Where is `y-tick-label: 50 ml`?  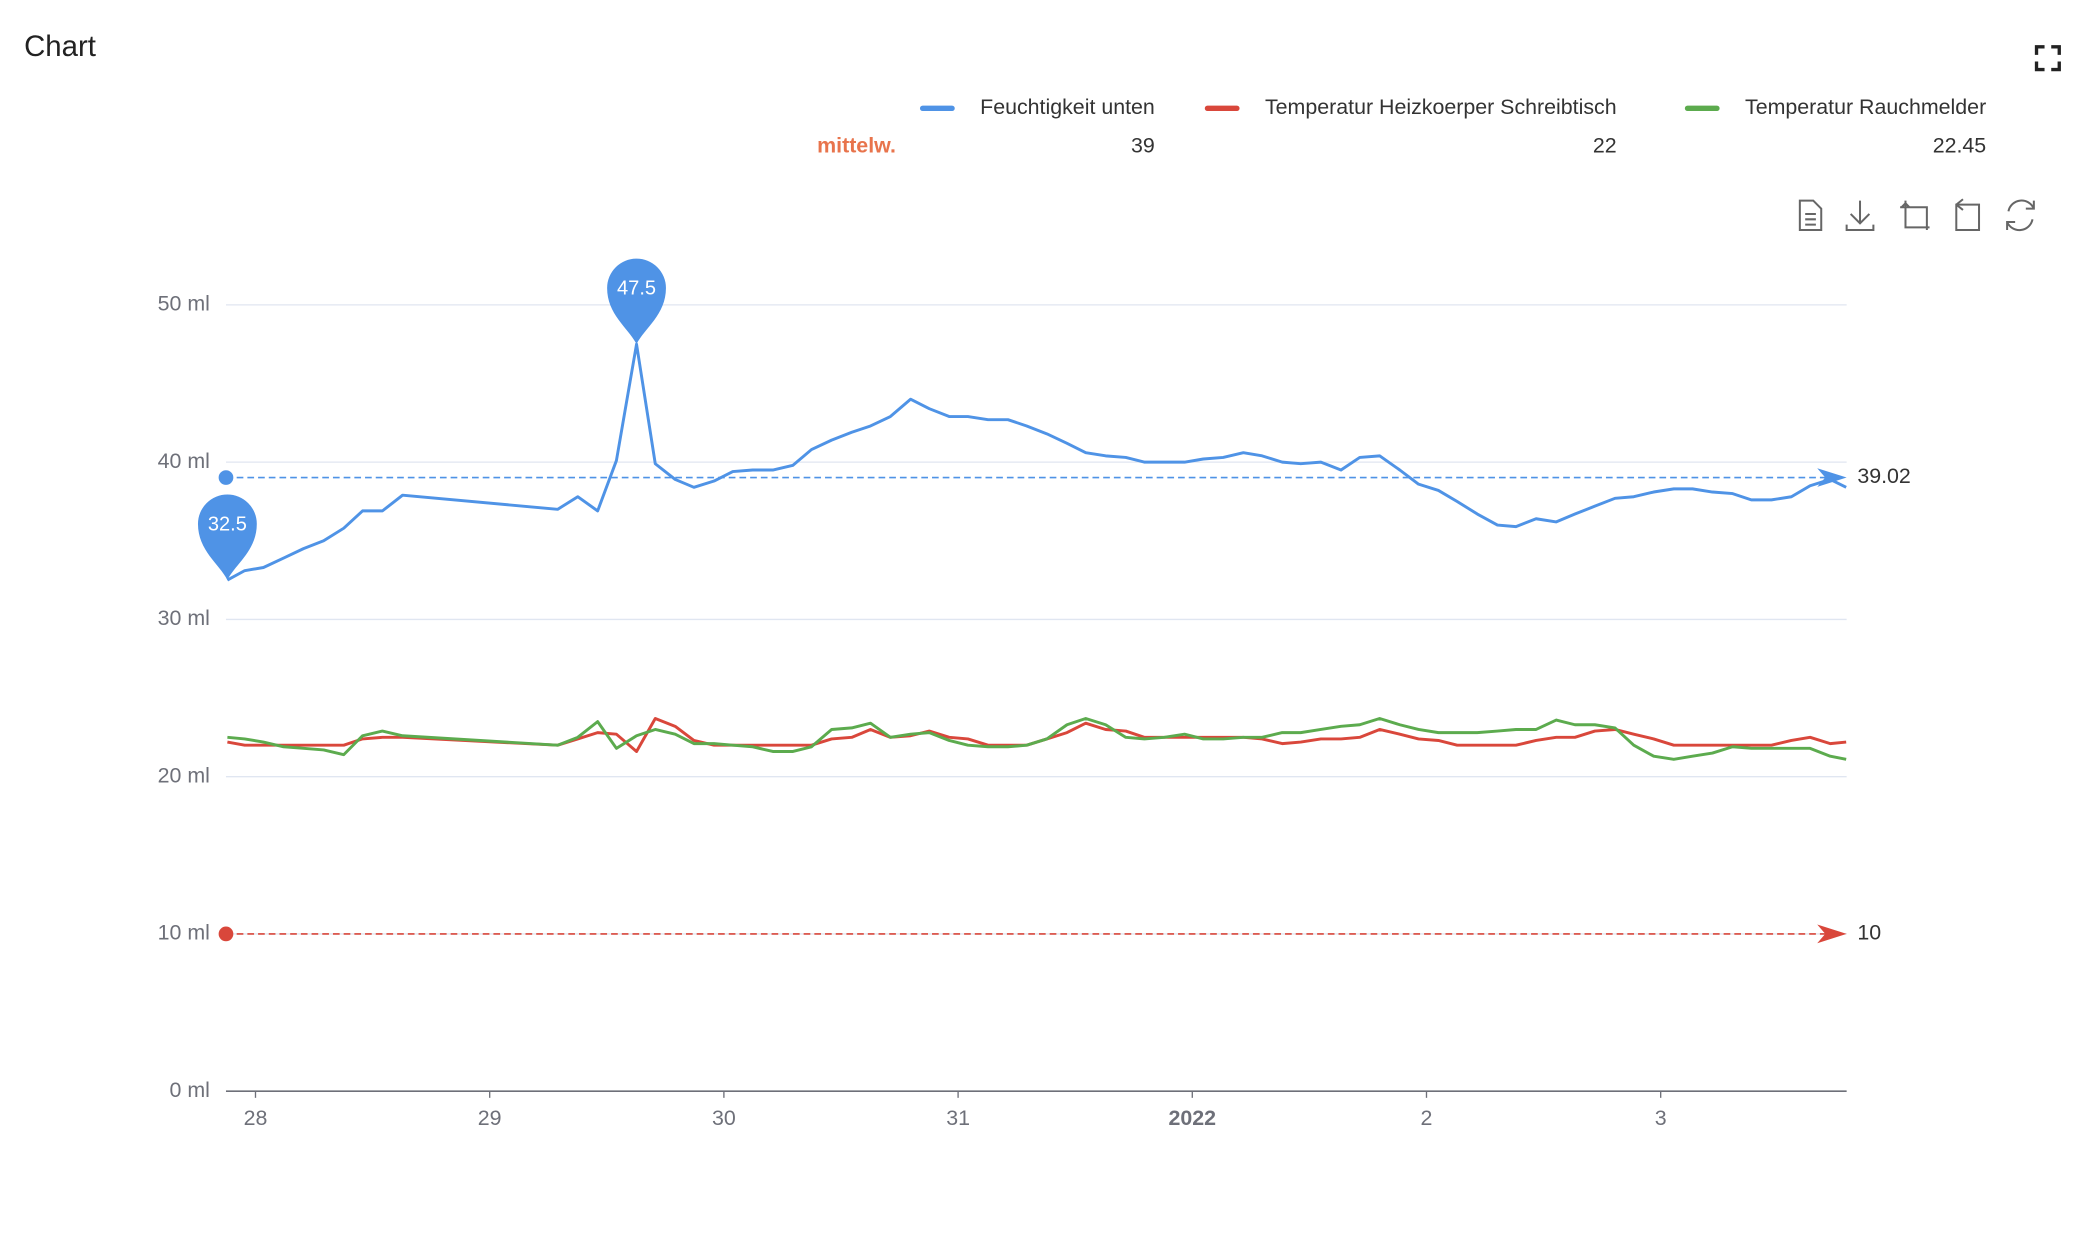 y-tick-label: 50 ml is located at coordinates (184, 304).